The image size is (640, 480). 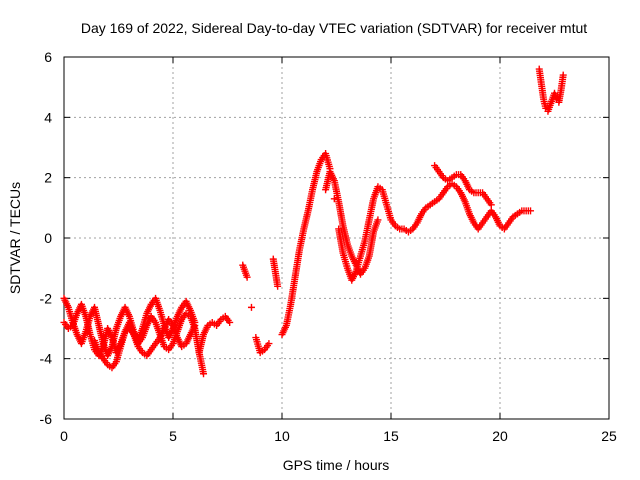 What do you see at coordinates (48, 178) in the screenshot?
I see `y-tick-label: 2` at bounding box center [48, 178].